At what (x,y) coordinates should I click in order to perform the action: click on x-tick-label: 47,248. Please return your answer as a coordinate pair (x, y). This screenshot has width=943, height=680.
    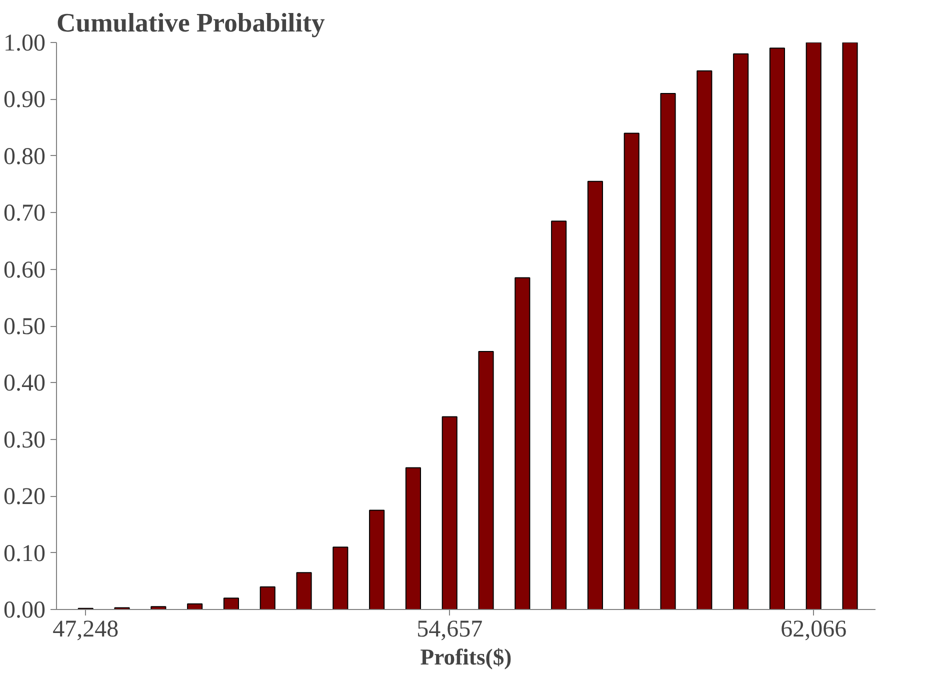
    Looking at the image, I should click on (85, 629).